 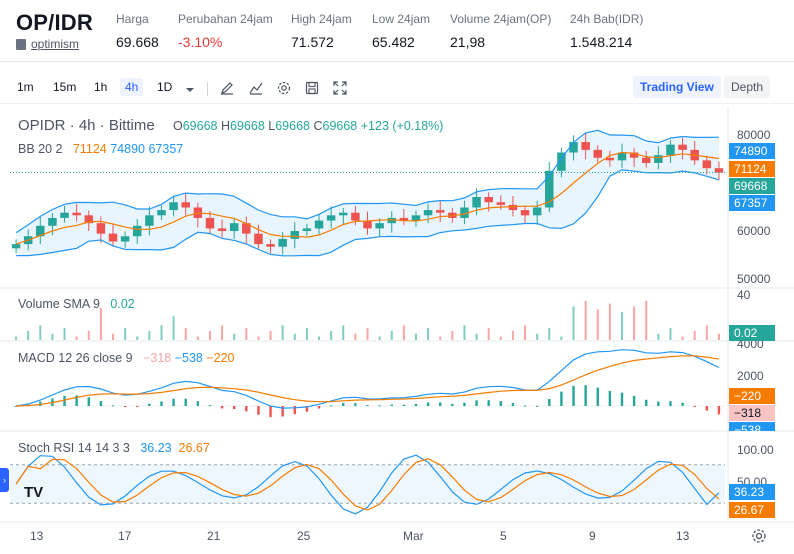 What do you see at coordinates (752, 396) in the screenshot?
I see `macd-signal-price-label: −220` at bounding box center [752, 396].